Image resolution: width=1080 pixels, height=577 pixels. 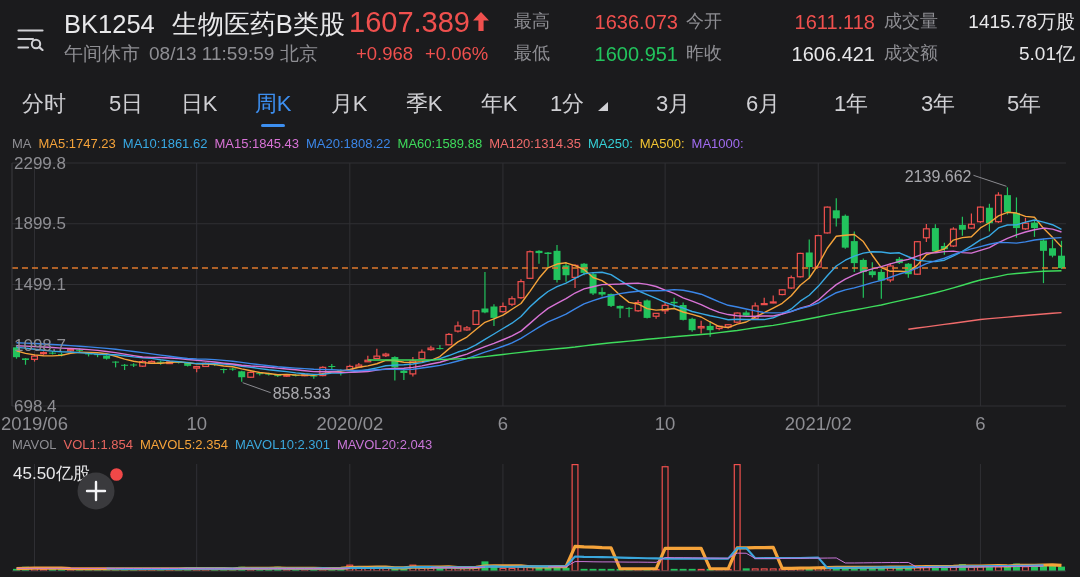 I want to click on text: 年K, so click(x=499, y=104).